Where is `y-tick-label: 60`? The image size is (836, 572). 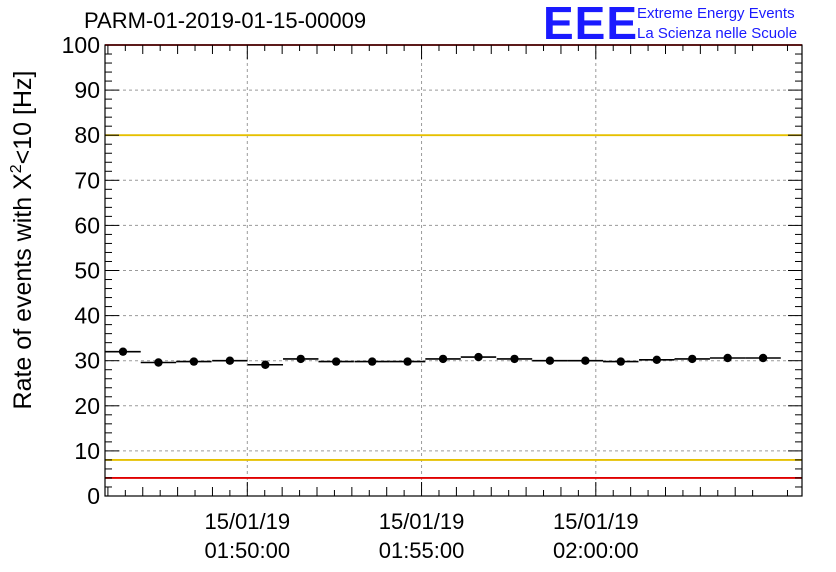
y-tick-label: 60 is located at coordinates (87, 225).